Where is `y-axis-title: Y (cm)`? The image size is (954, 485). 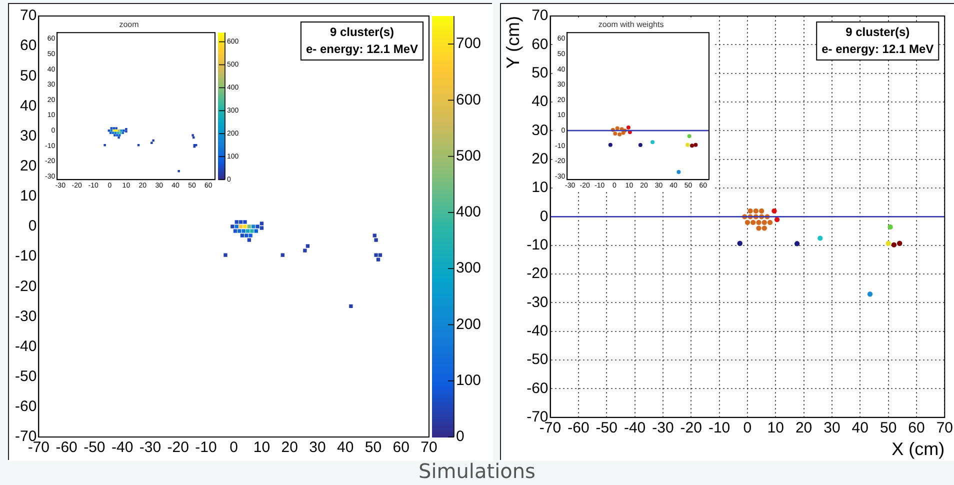
y-axis-title: Y (cm) is located at coordinates (512, 42).